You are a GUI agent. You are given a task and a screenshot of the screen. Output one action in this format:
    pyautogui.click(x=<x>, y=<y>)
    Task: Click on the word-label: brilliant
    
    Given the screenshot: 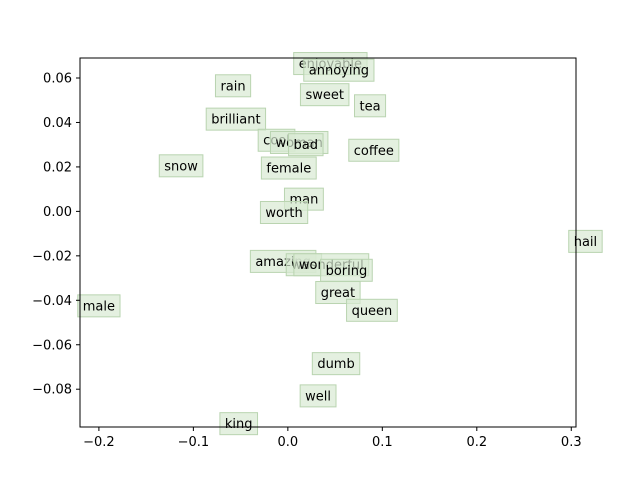 What is the action you would take?
    pyautogui.click(x=235, y=120)
    